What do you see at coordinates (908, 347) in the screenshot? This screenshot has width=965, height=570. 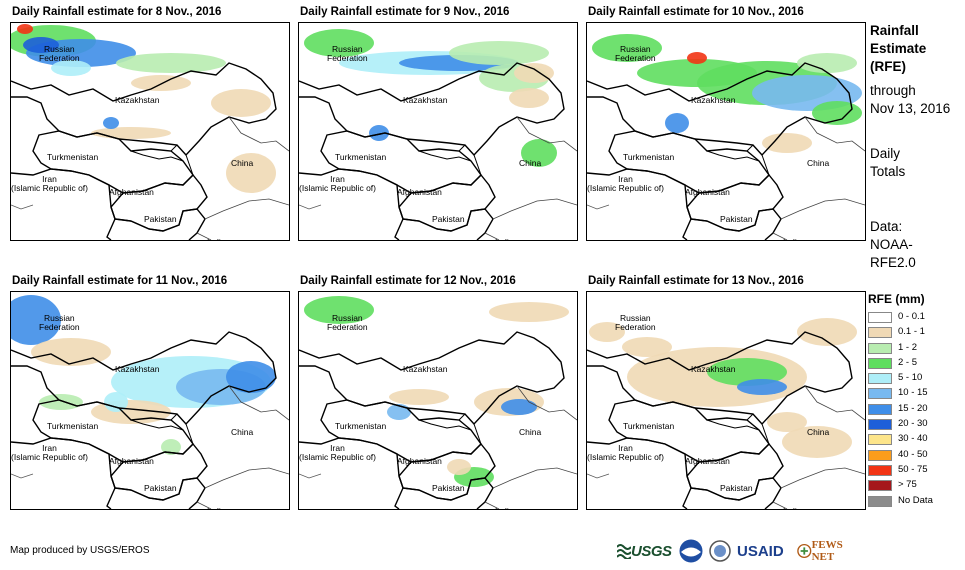 I see `legend-label: 1 - 2` at bounding box center [908, 347].